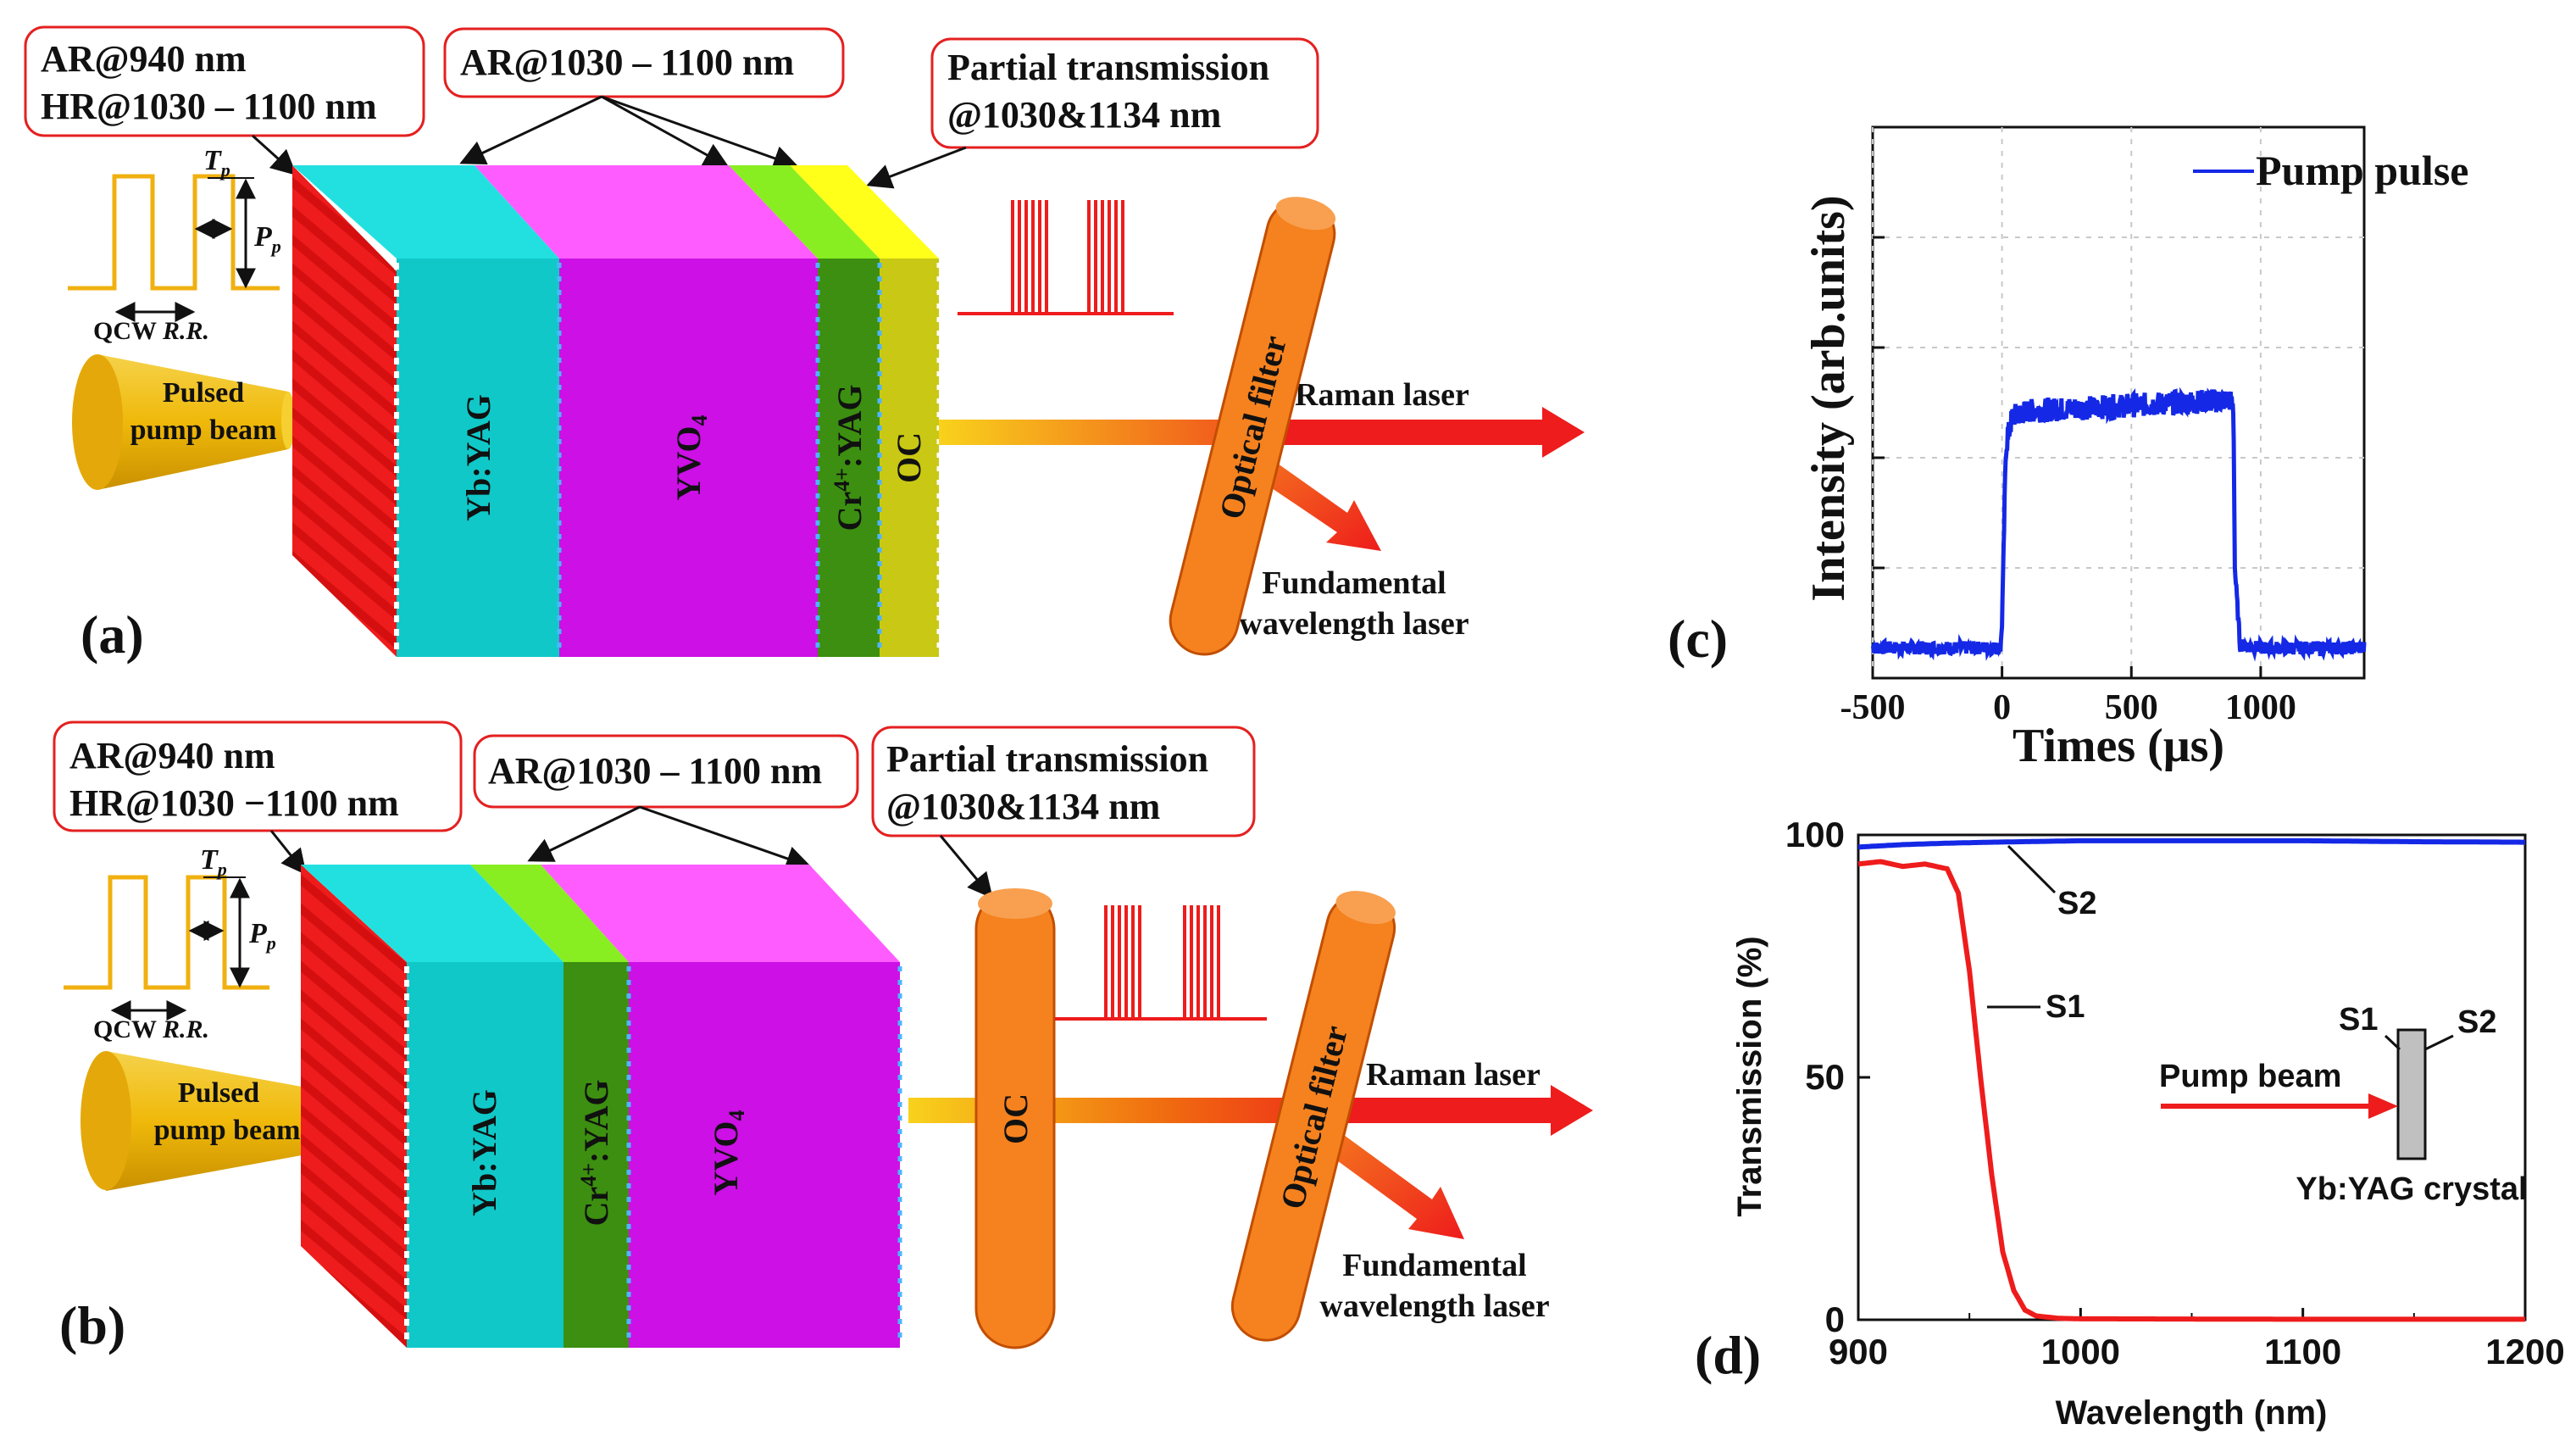 The height and width of the screenshot is (1452, 2576). I want to click on callout-a-2-line1: AR@1030 – 1100 nm, so click(627, 62).